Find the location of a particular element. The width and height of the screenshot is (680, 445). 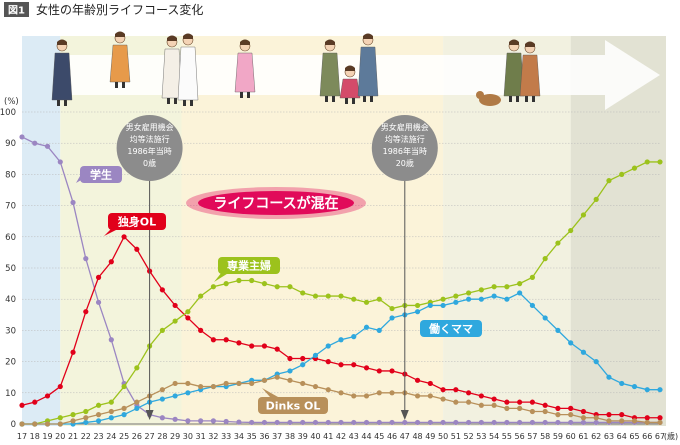

x-tick-label: 35 is located at coordinates (252, 436).